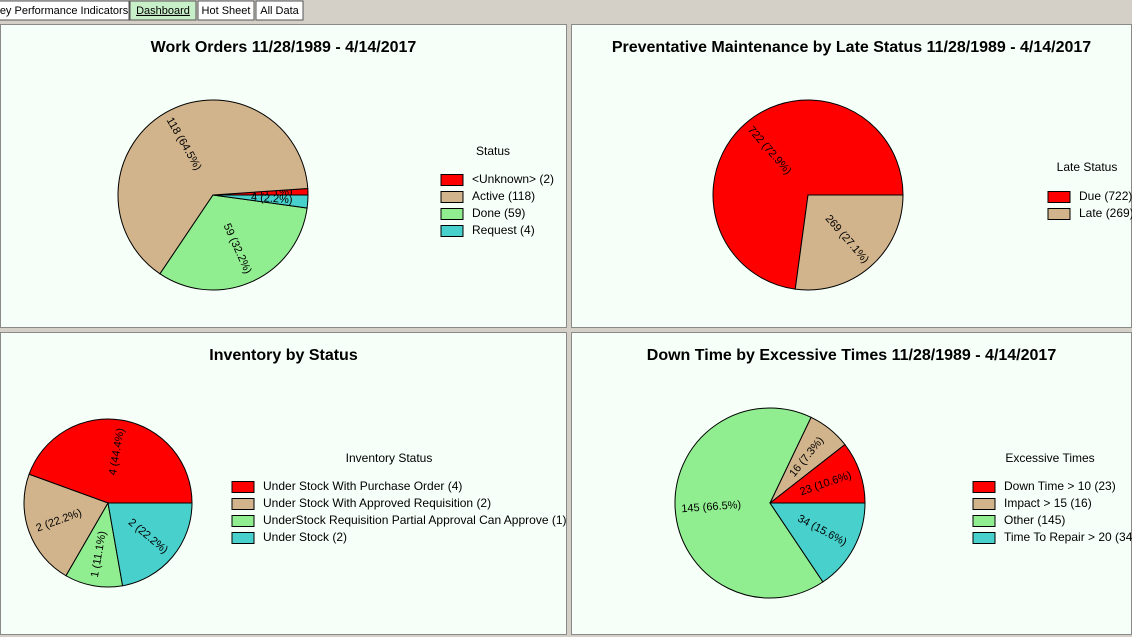  I want to click on slice-label: 145 (66.5%), so click(711, 507).